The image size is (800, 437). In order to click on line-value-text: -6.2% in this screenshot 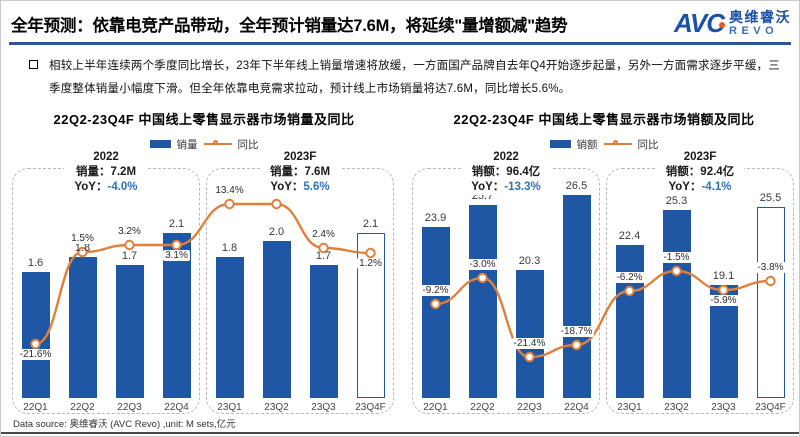, I will do `click(629, 277)`.